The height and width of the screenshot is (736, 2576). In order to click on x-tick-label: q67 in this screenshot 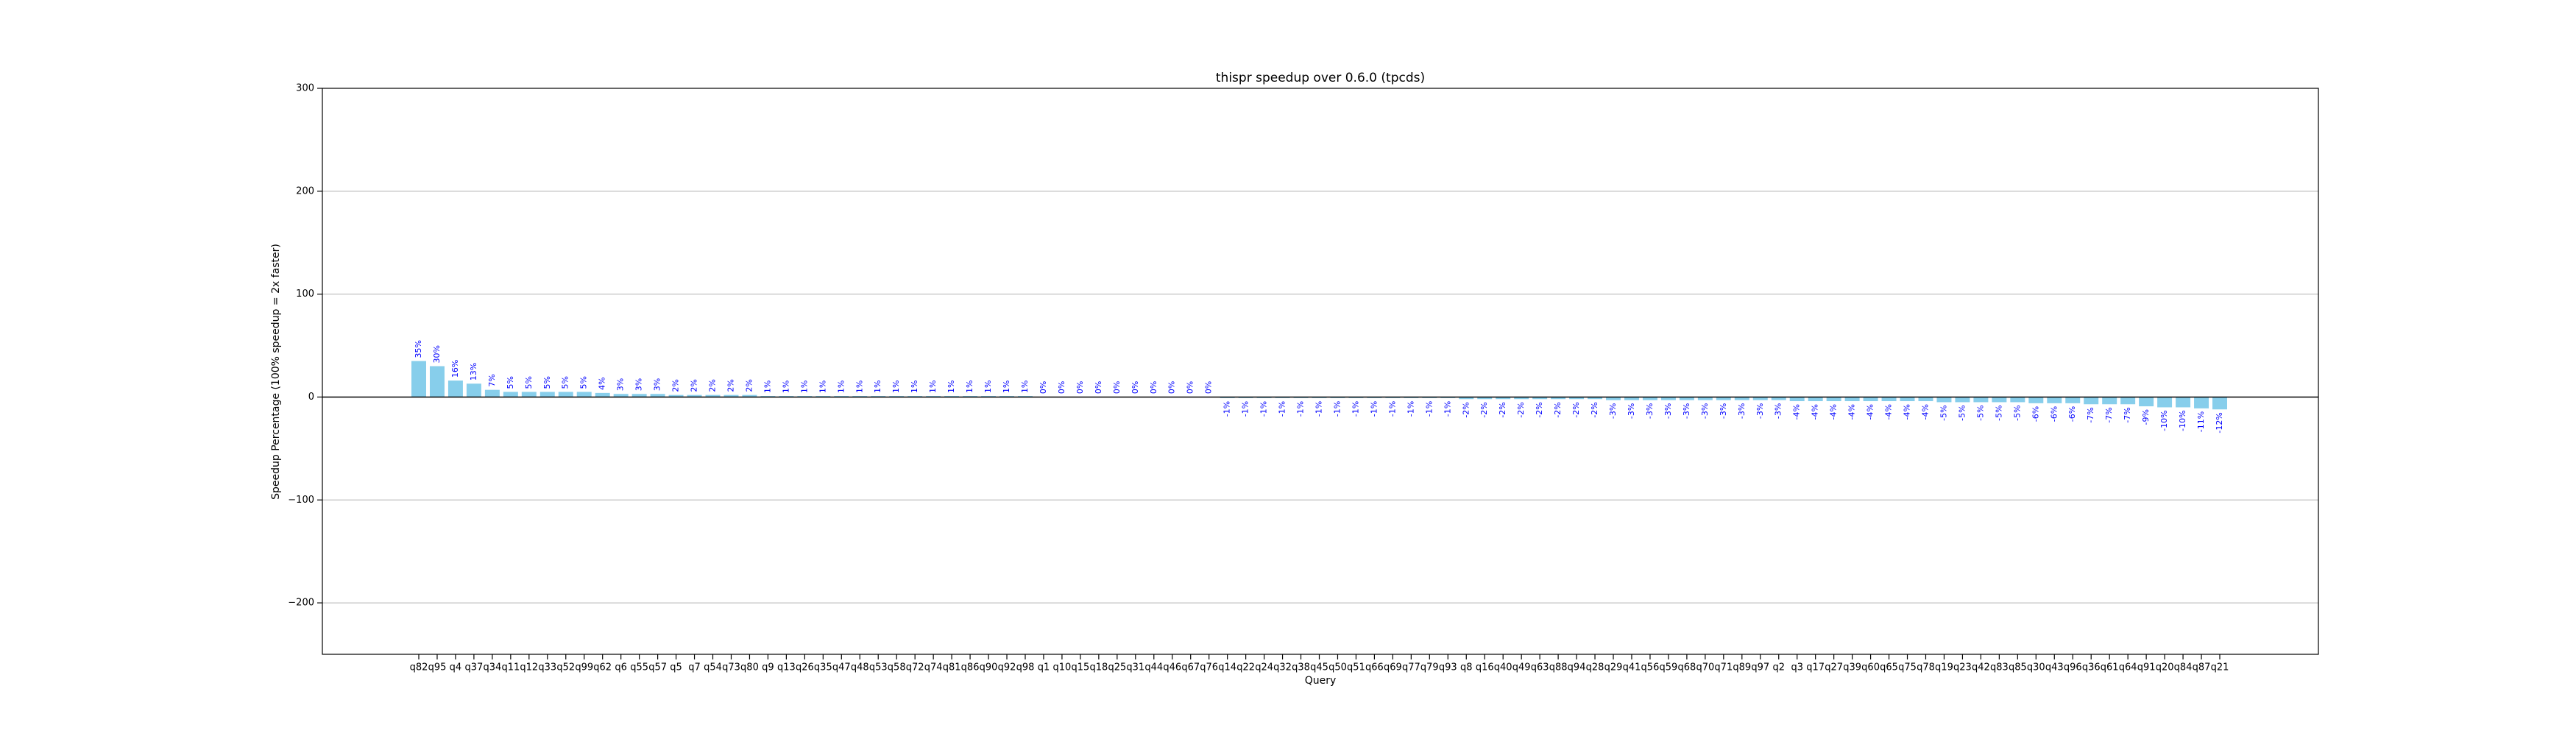, I will do `click(1190, 667)`.